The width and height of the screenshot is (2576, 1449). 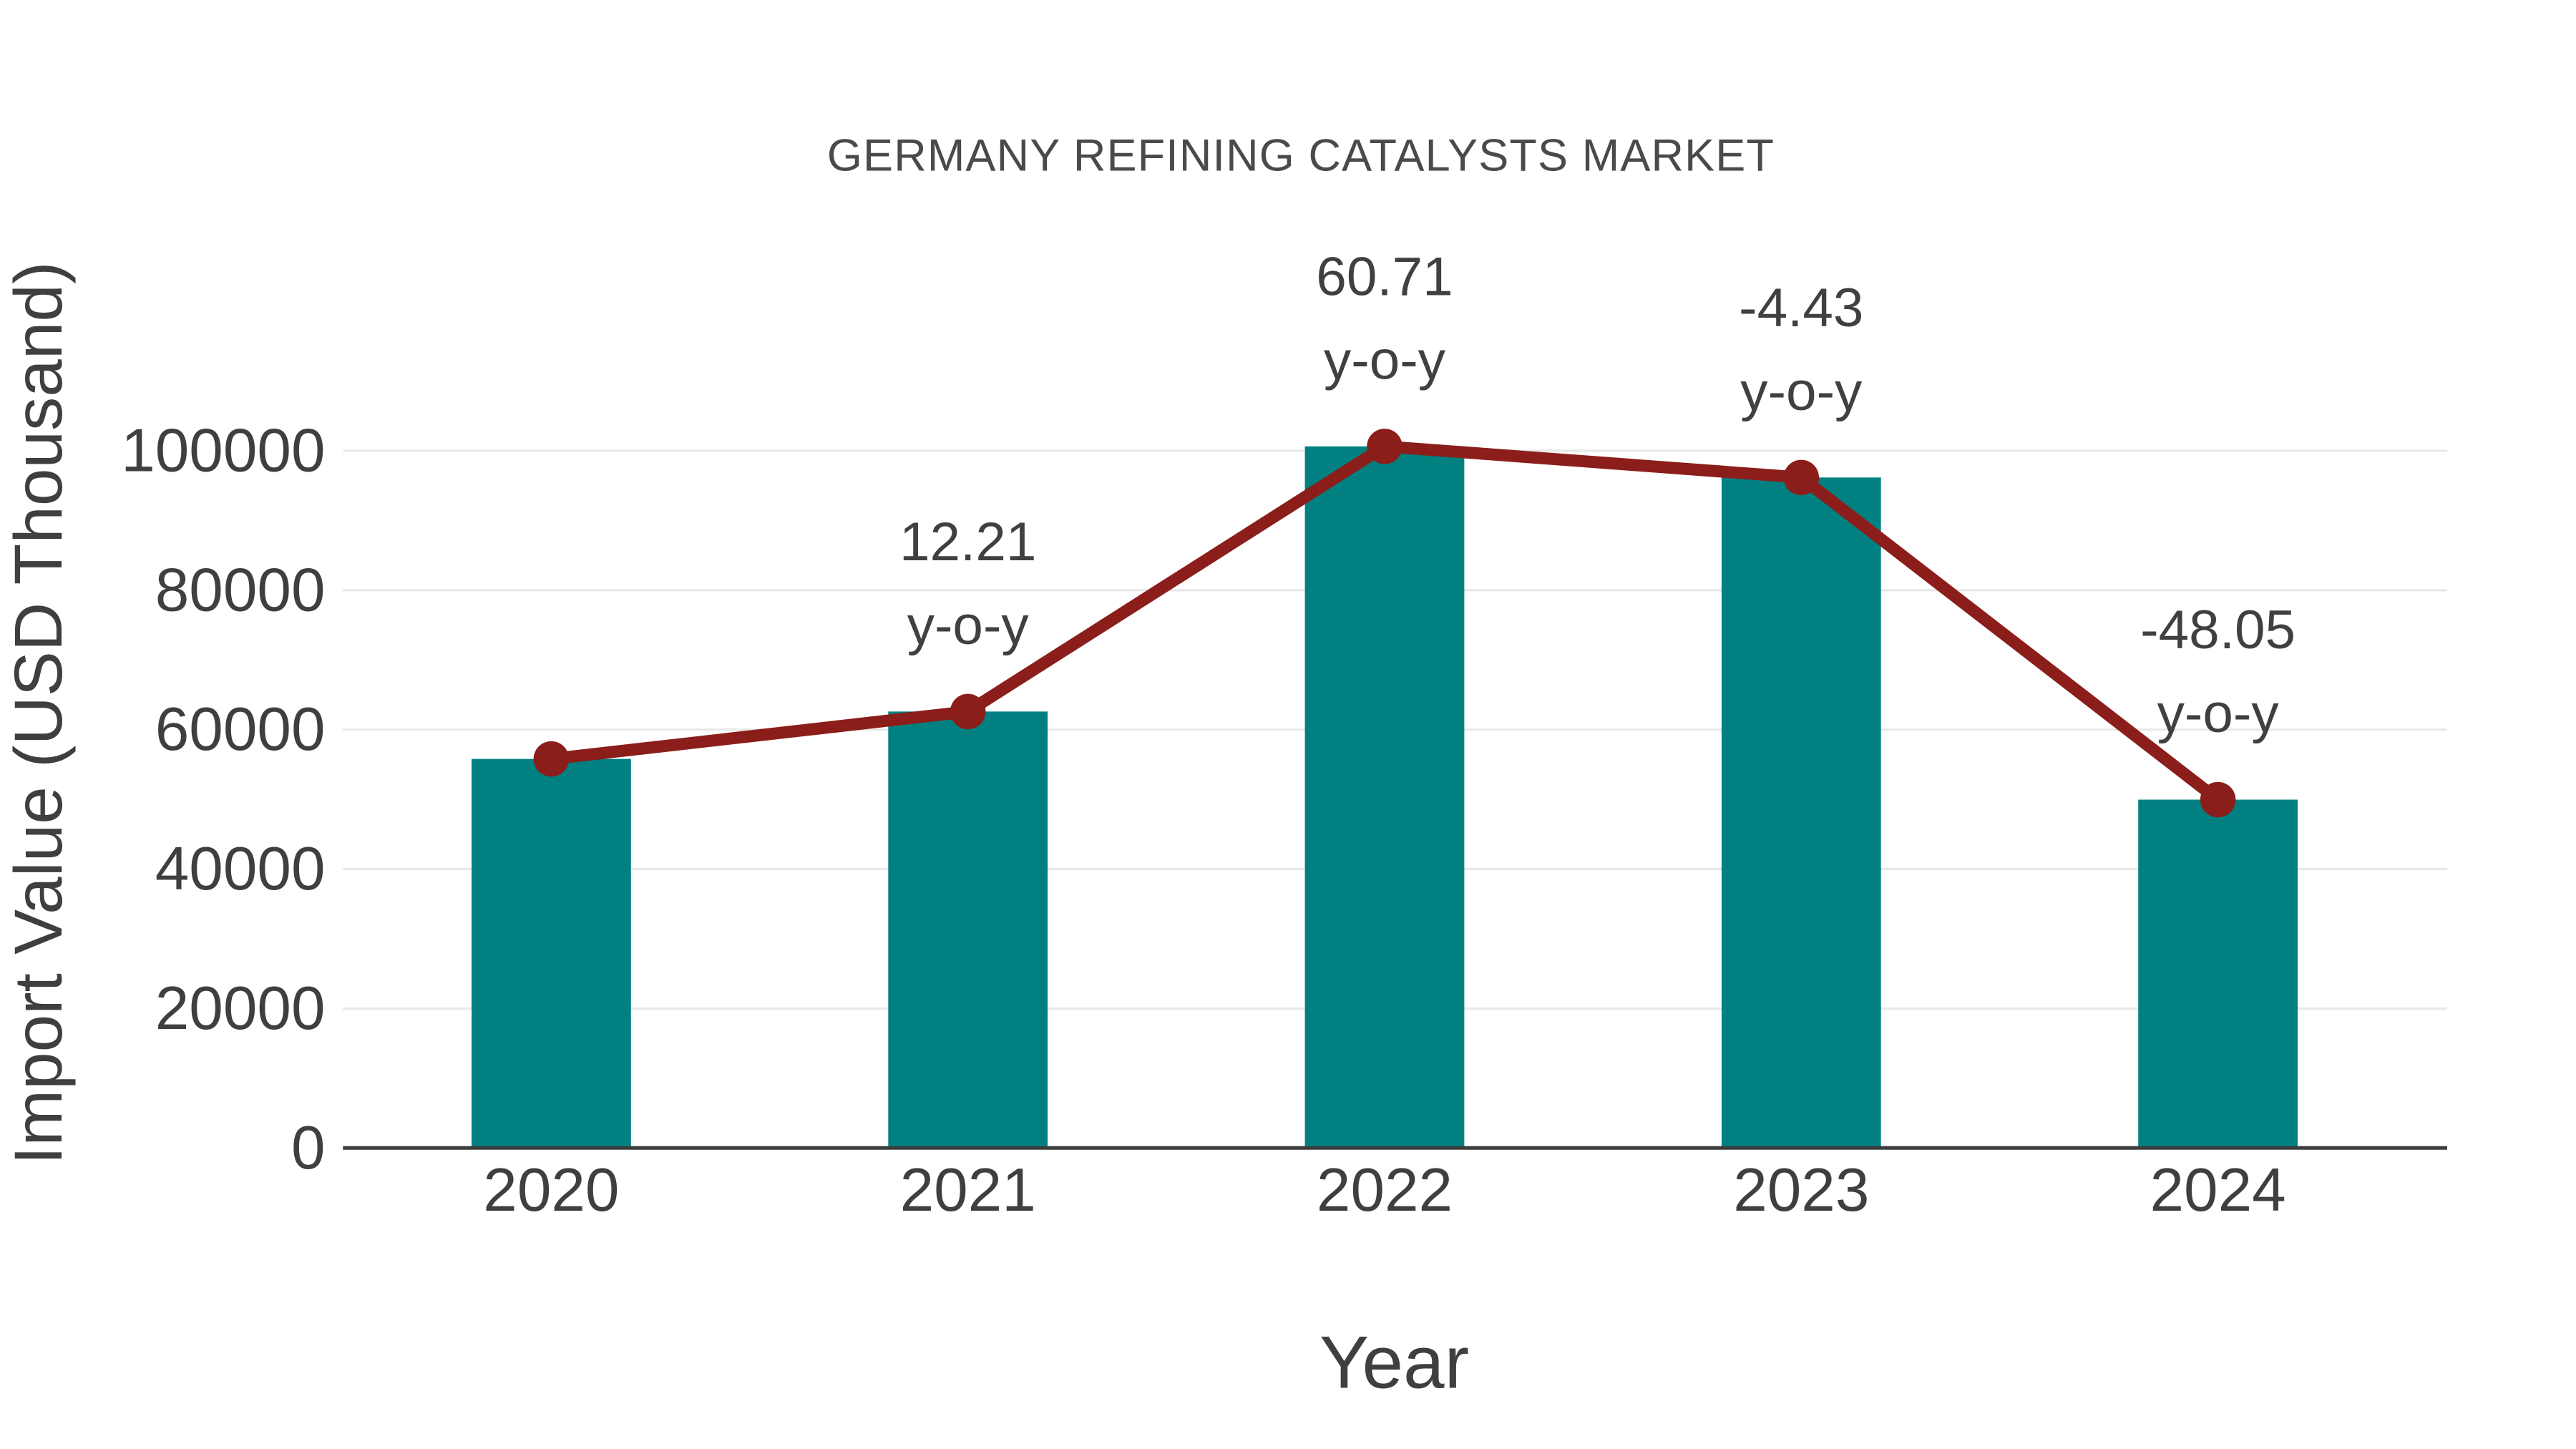 What do you see at coordinates (240, 590) in the screenshot?
I see `y-tick-label-80000: 80000` at bounding box center [240, 590].